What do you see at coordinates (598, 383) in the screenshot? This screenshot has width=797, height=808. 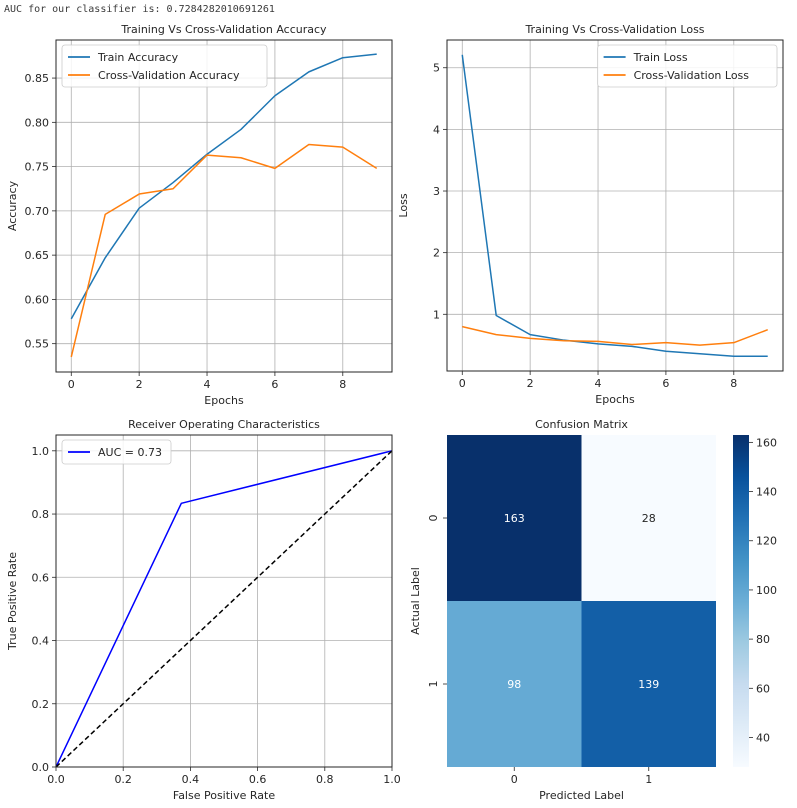 I see `loss-xtick-label: 4` at bounding box center [598, 383].